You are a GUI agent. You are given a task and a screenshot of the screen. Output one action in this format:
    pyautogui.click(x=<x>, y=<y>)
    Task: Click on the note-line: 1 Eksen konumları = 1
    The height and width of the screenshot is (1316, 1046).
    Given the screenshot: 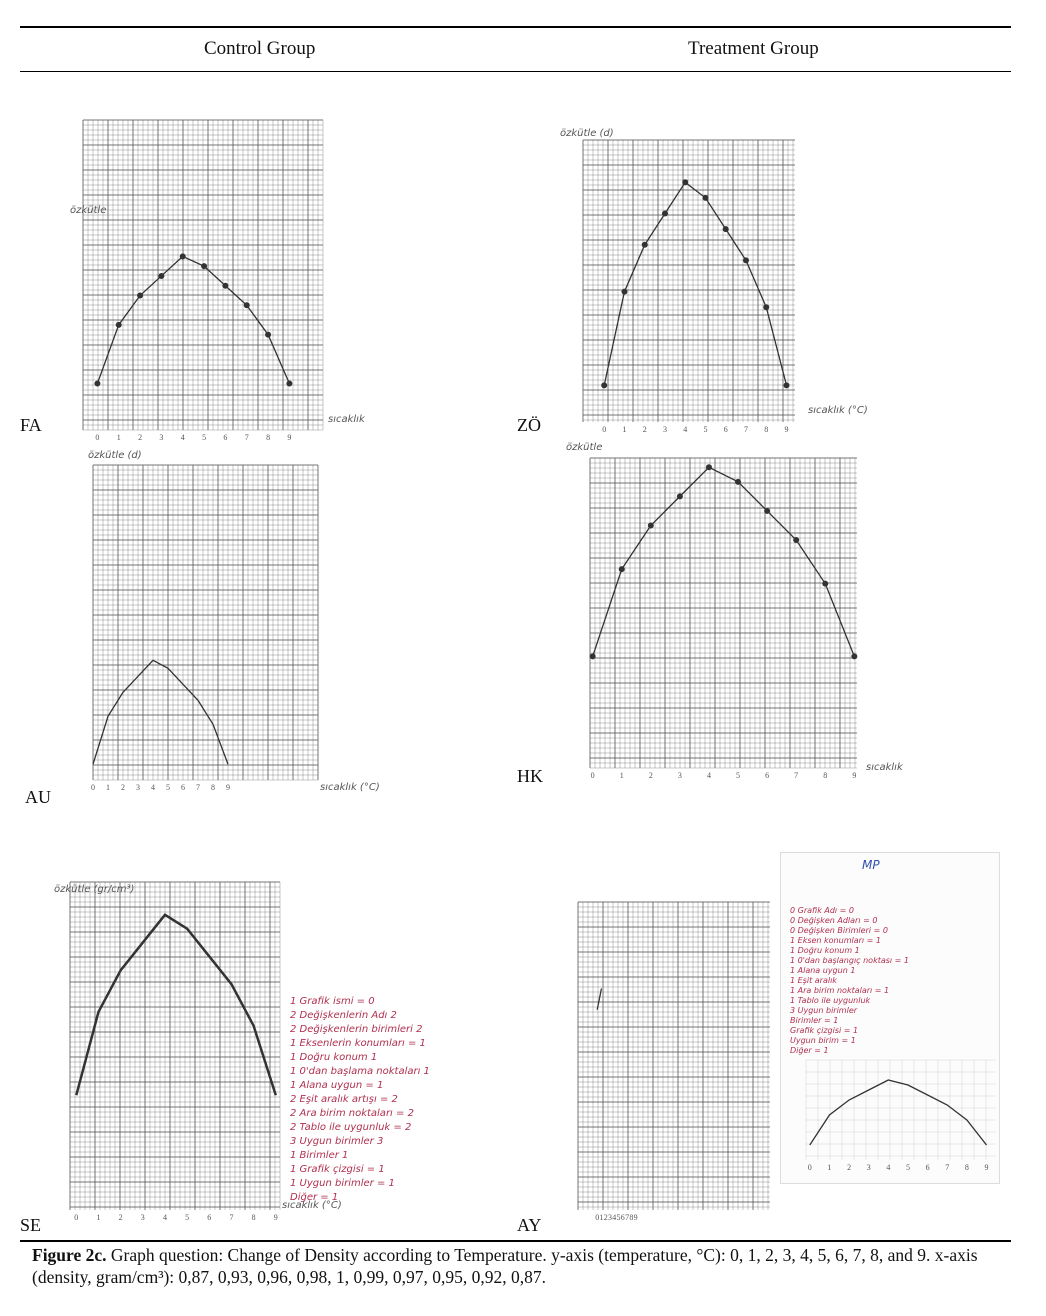 What is the action you would take?
    pyautogui.click(x=835, y=940)
    